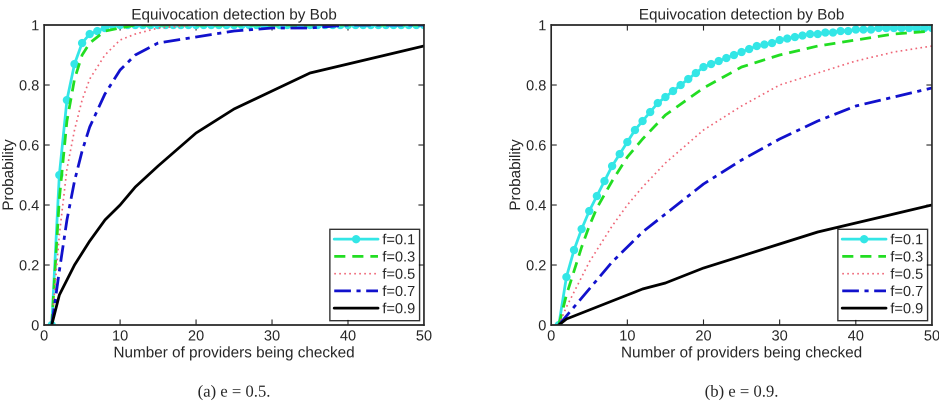 This screenshot has height=408, width=939. Describe the element at coordinates (741, 392) in the screenshot. I see `text: (b) e = 0.9.` at that location.